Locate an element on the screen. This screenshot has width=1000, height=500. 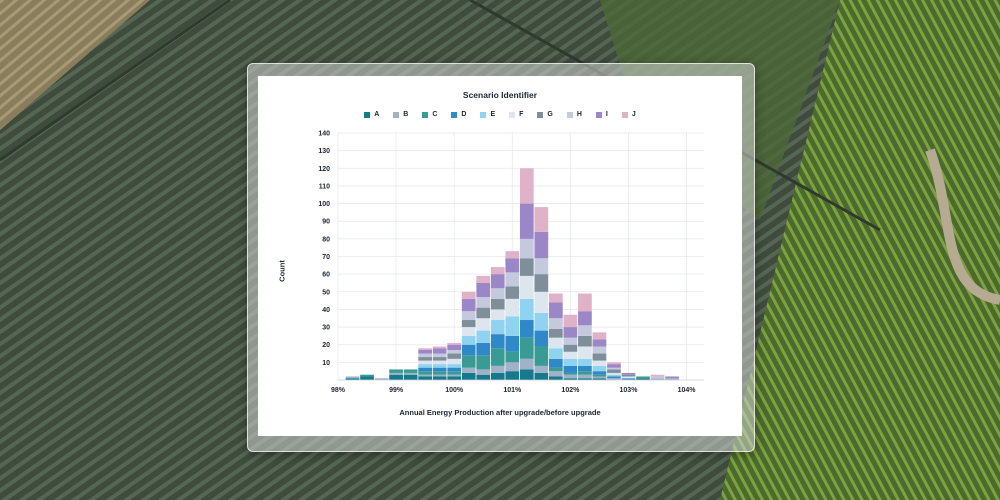
legend-item-e: E is located at coordinates (487, 114).